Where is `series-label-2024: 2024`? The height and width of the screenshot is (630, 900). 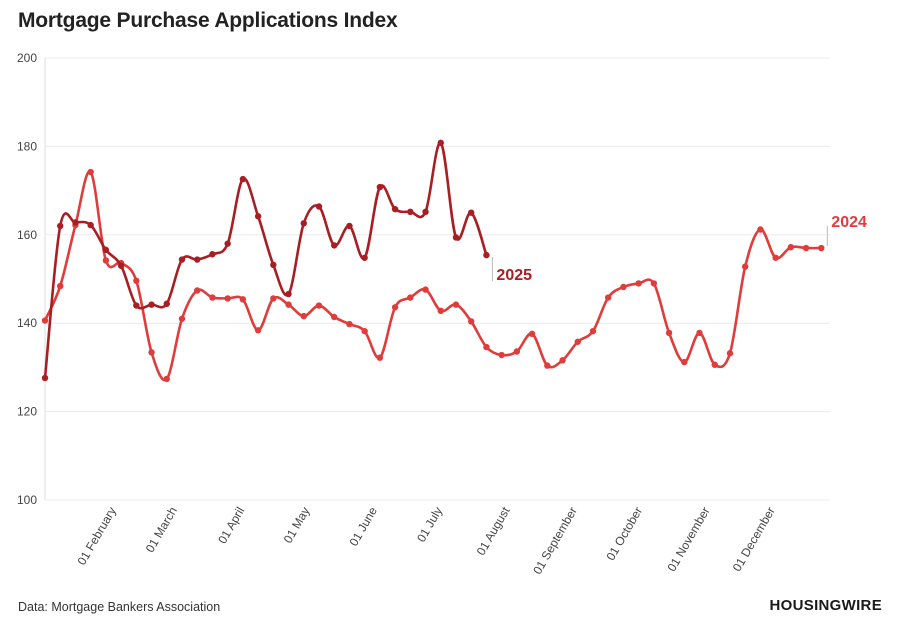 series-label-2024: 2024 is located at coordinates (849, 222).